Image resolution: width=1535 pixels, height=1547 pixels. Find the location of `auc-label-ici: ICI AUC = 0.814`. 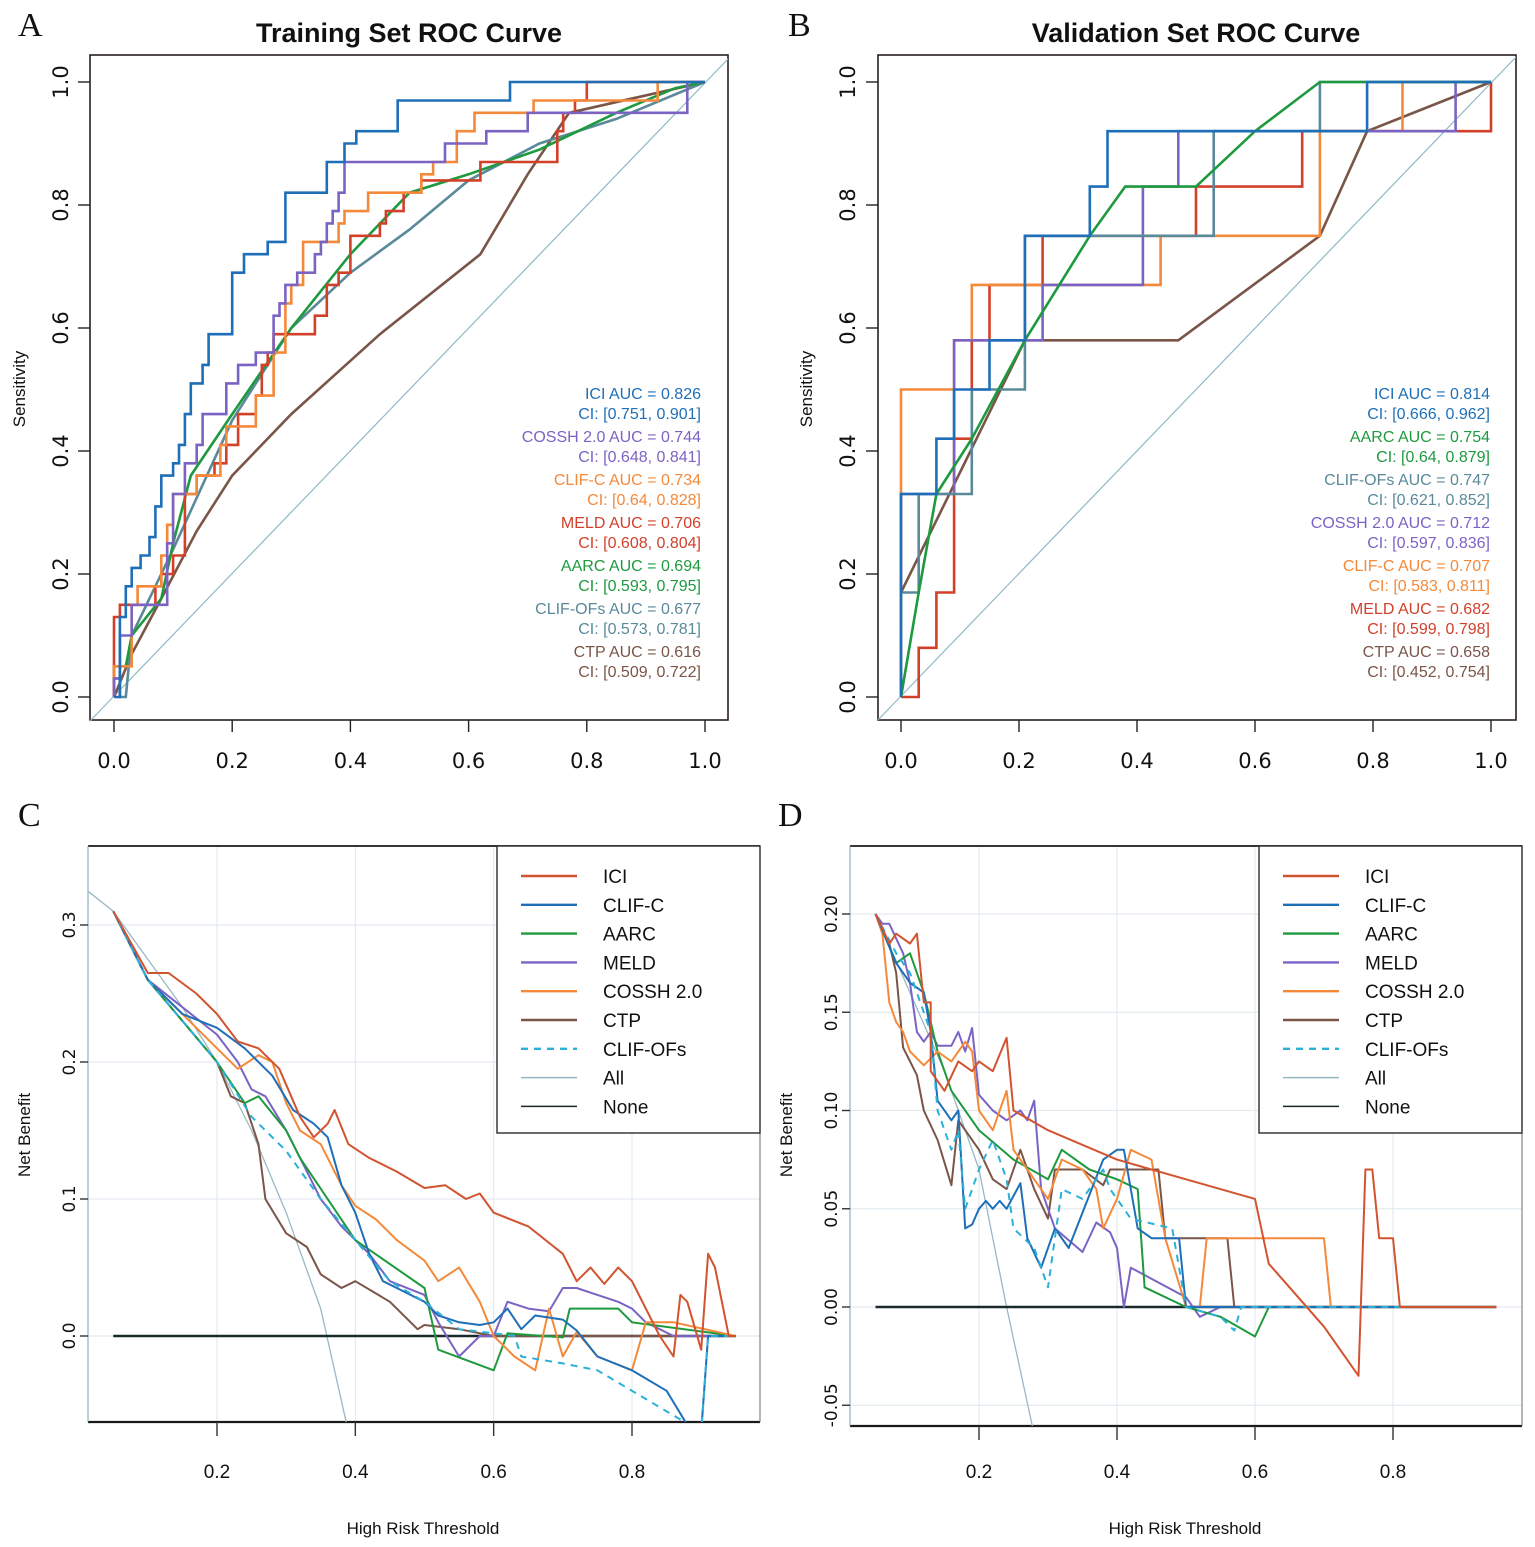

auc-label-ici: ICI AUC = 0.814 is located at coordinates (1432, 394).